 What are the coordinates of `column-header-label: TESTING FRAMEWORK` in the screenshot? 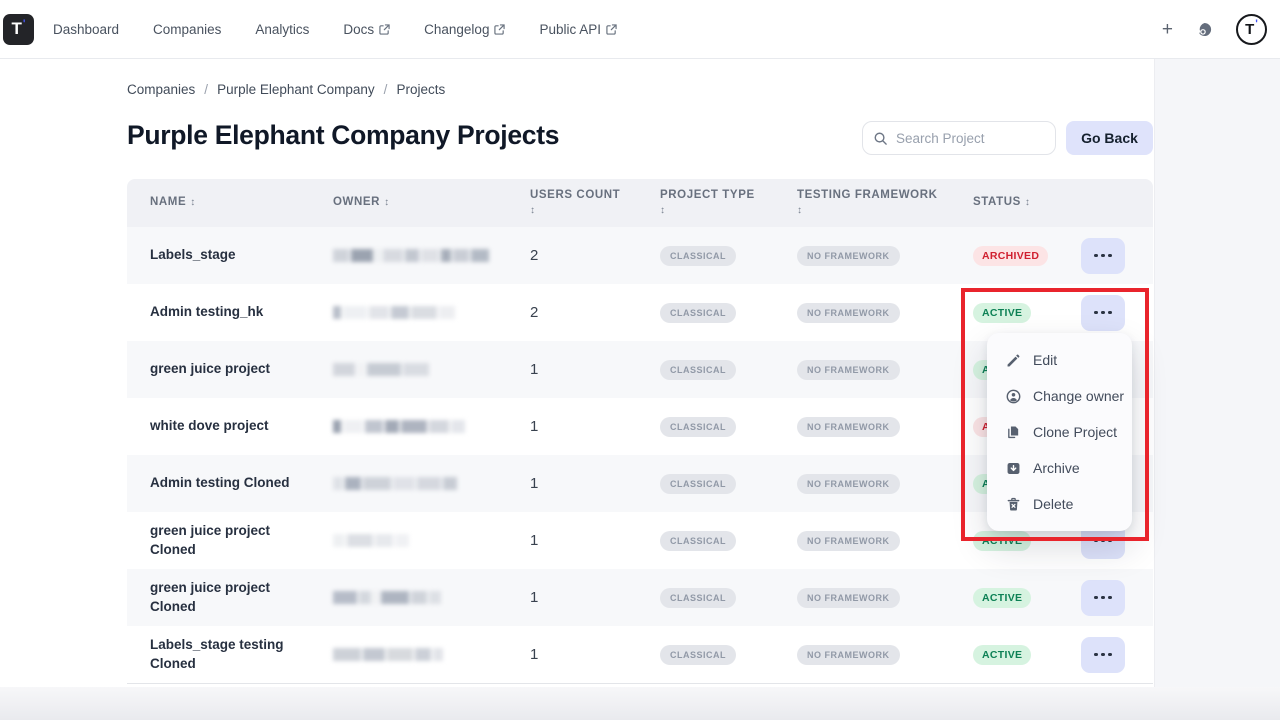 It's located at (867, 195).